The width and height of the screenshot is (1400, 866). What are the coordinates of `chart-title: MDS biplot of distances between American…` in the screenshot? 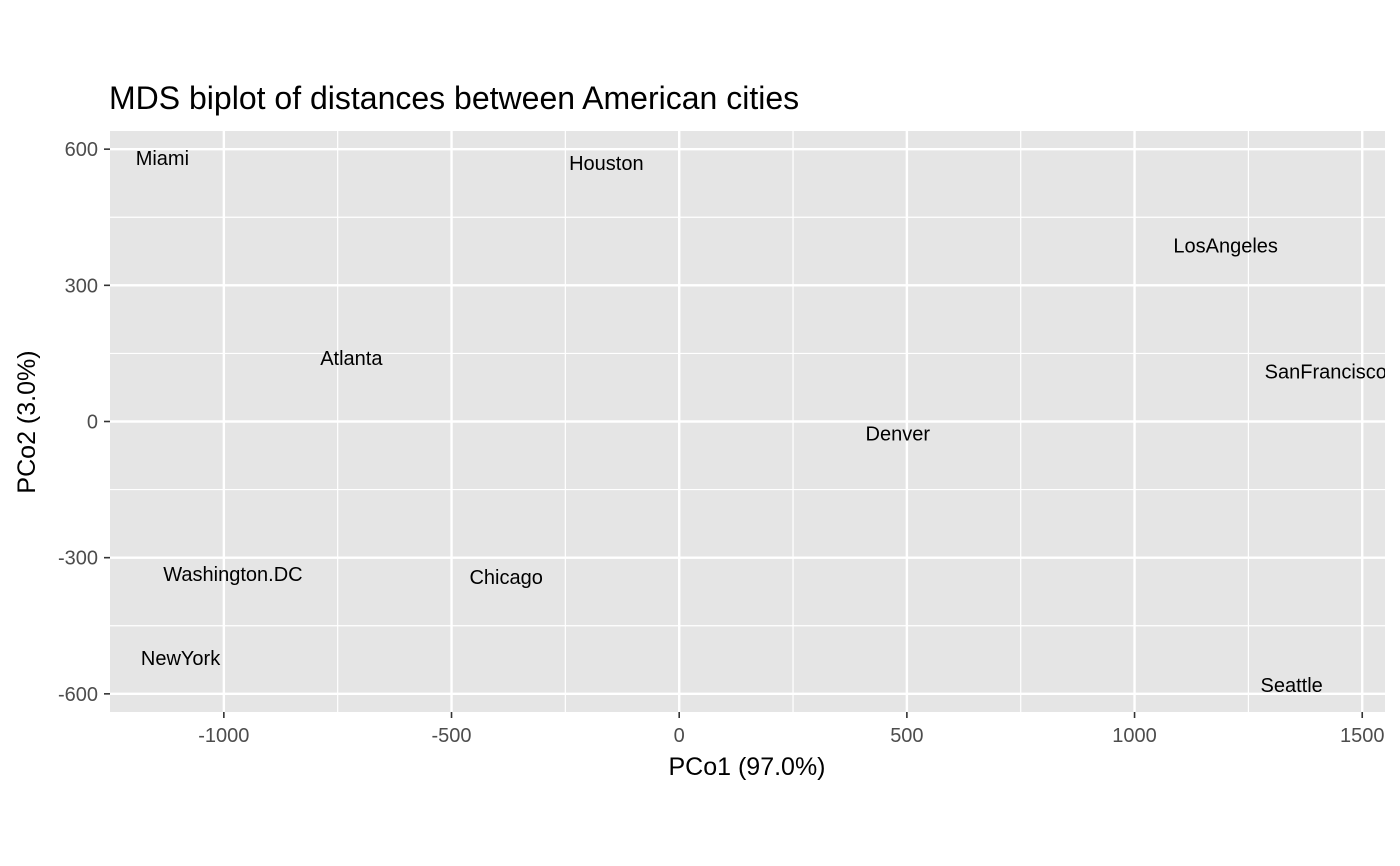 It's located at (454, 98).